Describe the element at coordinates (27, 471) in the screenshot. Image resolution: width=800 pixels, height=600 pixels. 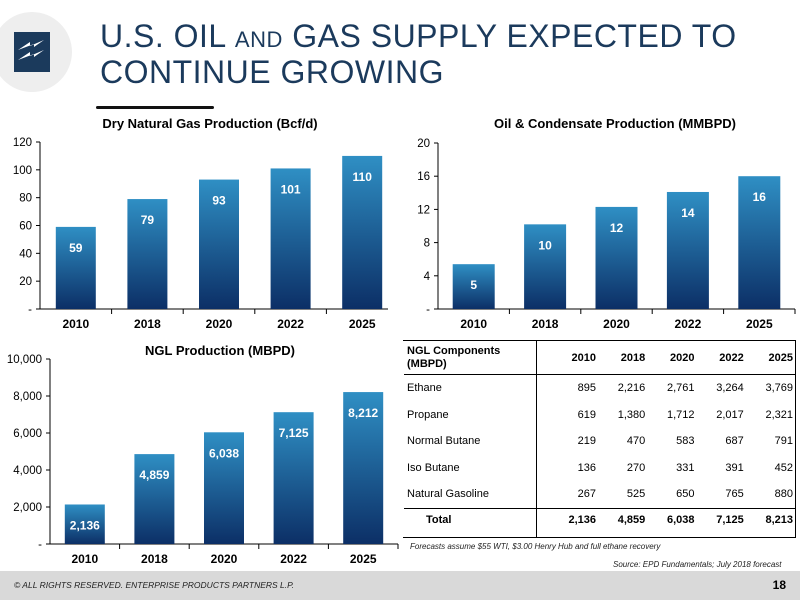
I see `y-tick-label: 4,000` at that location.